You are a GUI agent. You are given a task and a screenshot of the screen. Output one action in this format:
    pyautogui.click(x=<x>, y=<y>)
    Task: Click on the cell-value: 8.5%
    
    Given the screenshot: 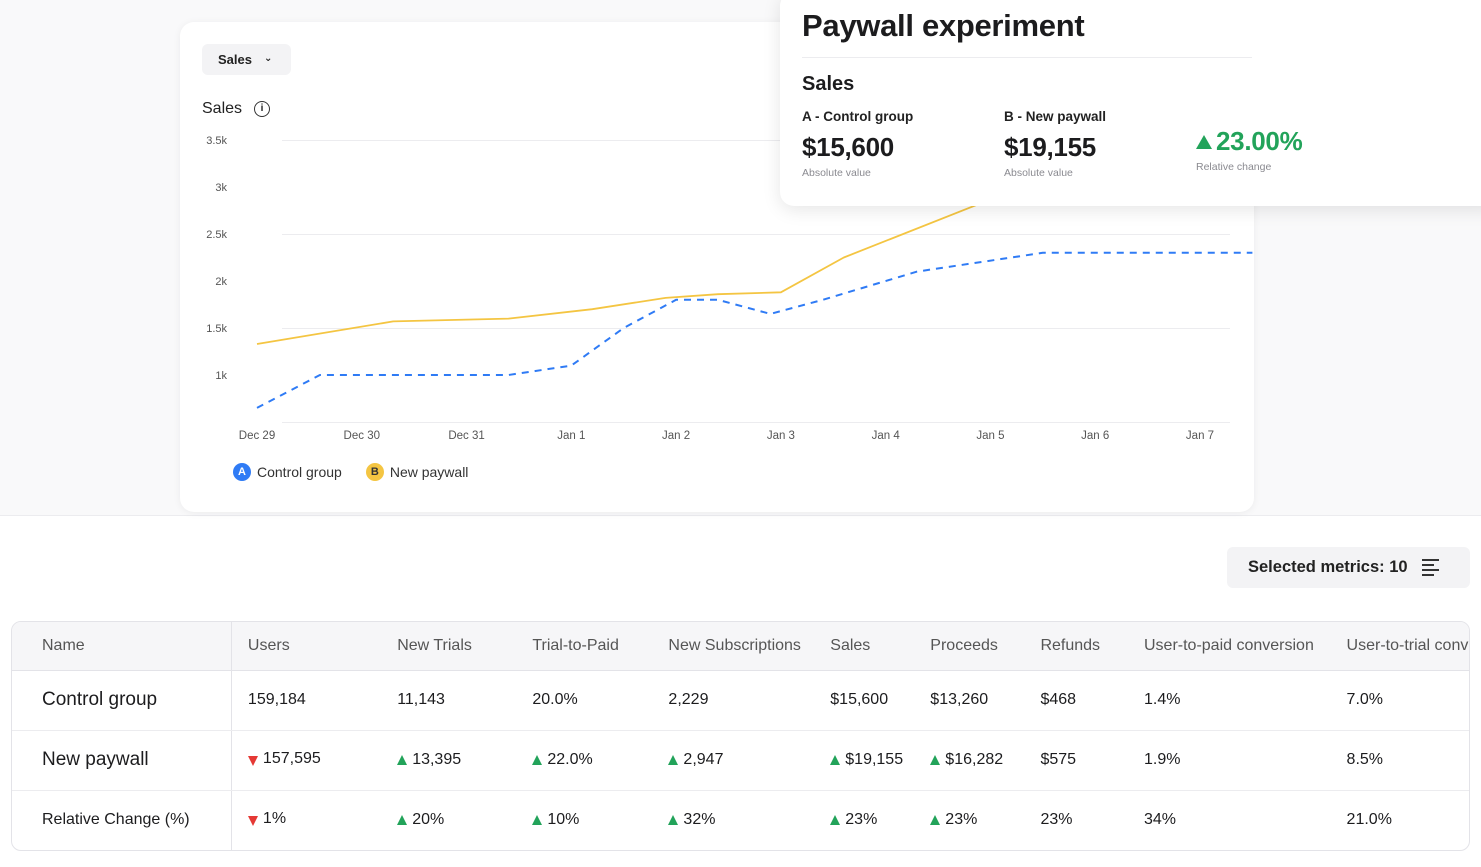 What is the action you would take?
    pyautogui.click(x=1365, y=759)
    